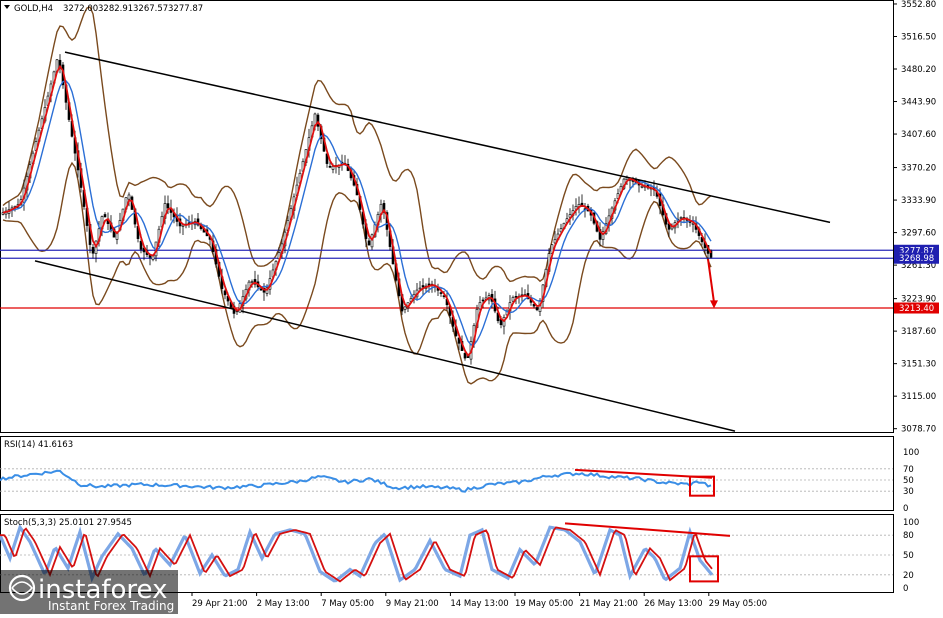 The image size is (943, 618). Describe the element at coordinates (33, 9) in the screenshot. I see `symbol-label: GOLD,H4` at that location.